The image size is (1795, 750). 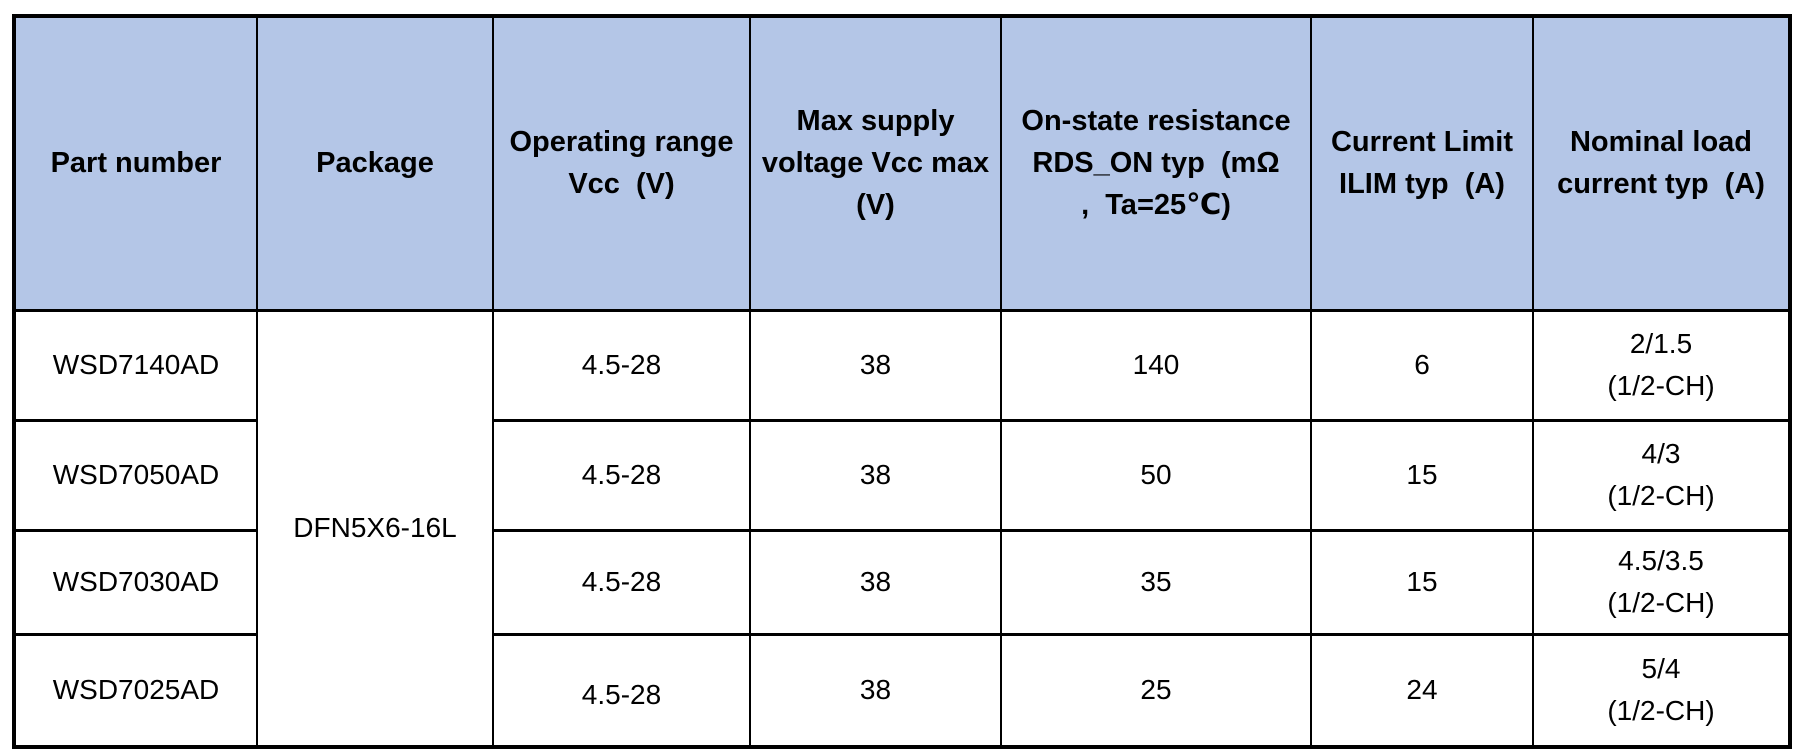 What do you see at coordinates (135, 690) in the screenshot?
I see `cell-part-number: WSD7025AD` at bounding box center [135, 690].